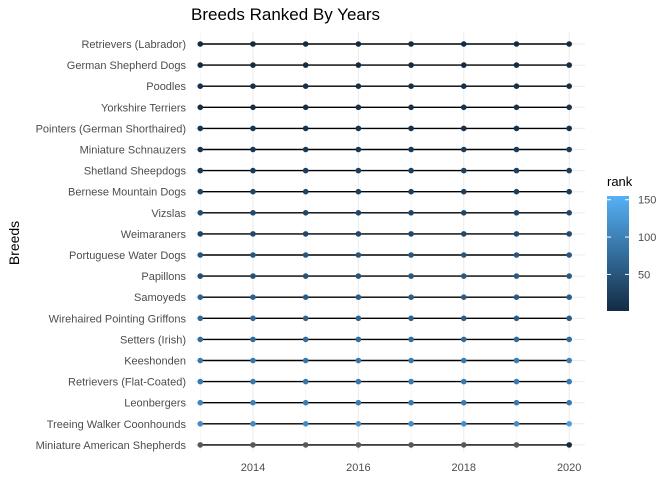 The width and height of the screenshot is (672, 480). I want to click on legend-tick-label: 100, so click(647, 238).